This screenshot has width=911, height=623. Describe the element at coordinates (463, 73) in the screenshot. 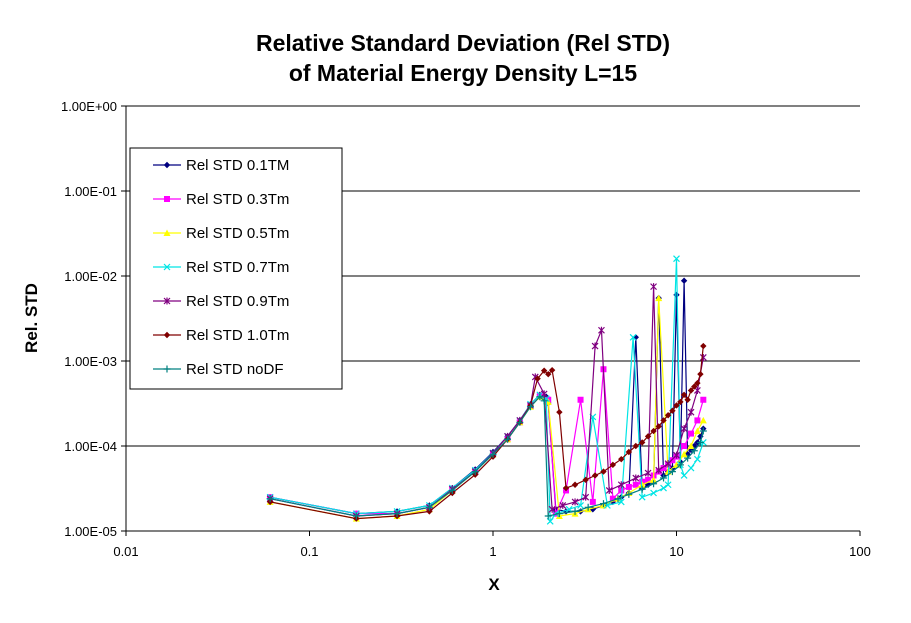

I see `chart-title-line-2: of Material Energy Density L=15` at that location.